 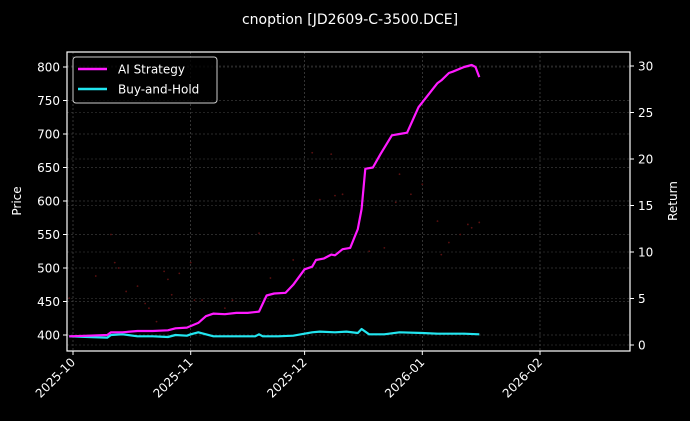 I want to click on y-axis-right-label: Return, so click(x=673, y=201).